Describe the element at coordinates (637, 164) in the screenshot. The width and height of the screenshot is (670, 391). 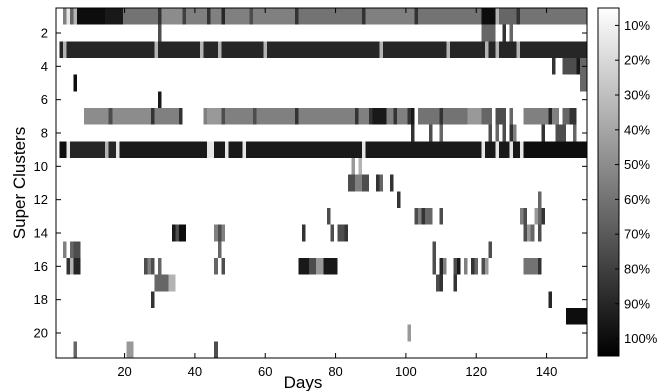
I see `colorbar-tick-label: 50%` at that location.